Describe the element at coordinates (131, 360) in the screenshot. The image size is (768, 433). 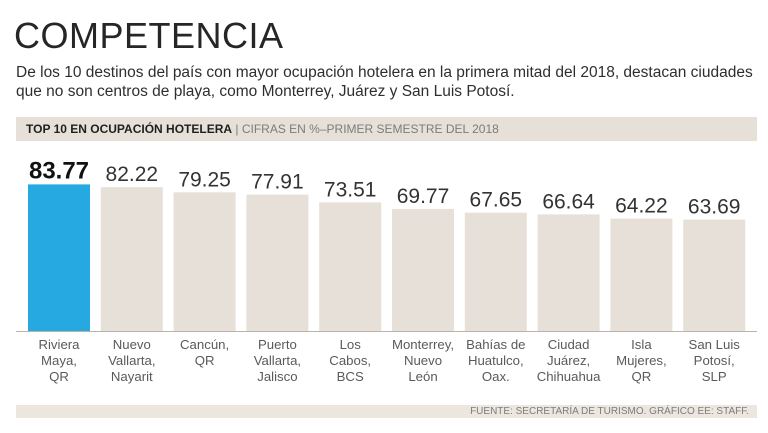
I see `category-label-2: Nuevo Vallarta, Nayarit` at that location.